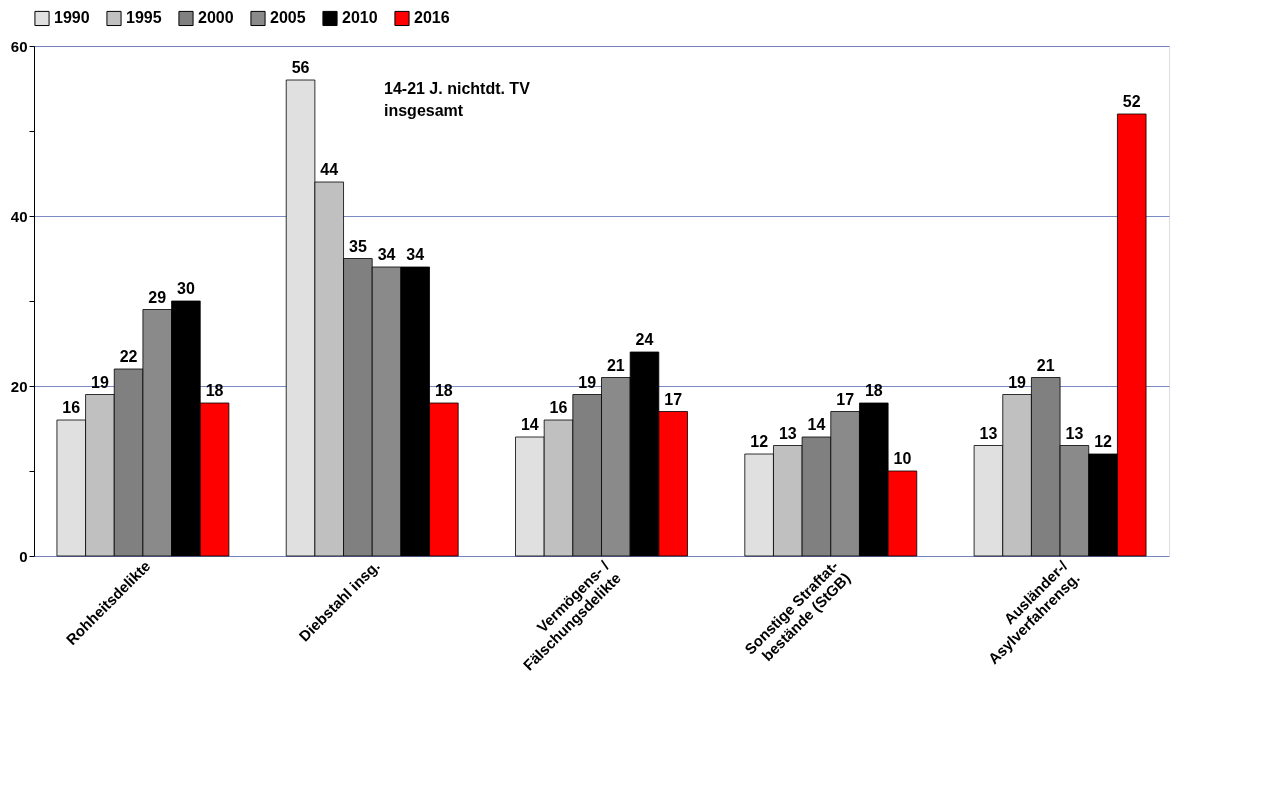 This screenshot has height=803, width=1263. Describe the element at coordinates (432, 18) in the screenshot. I see `legend-label: 2016` at that location.